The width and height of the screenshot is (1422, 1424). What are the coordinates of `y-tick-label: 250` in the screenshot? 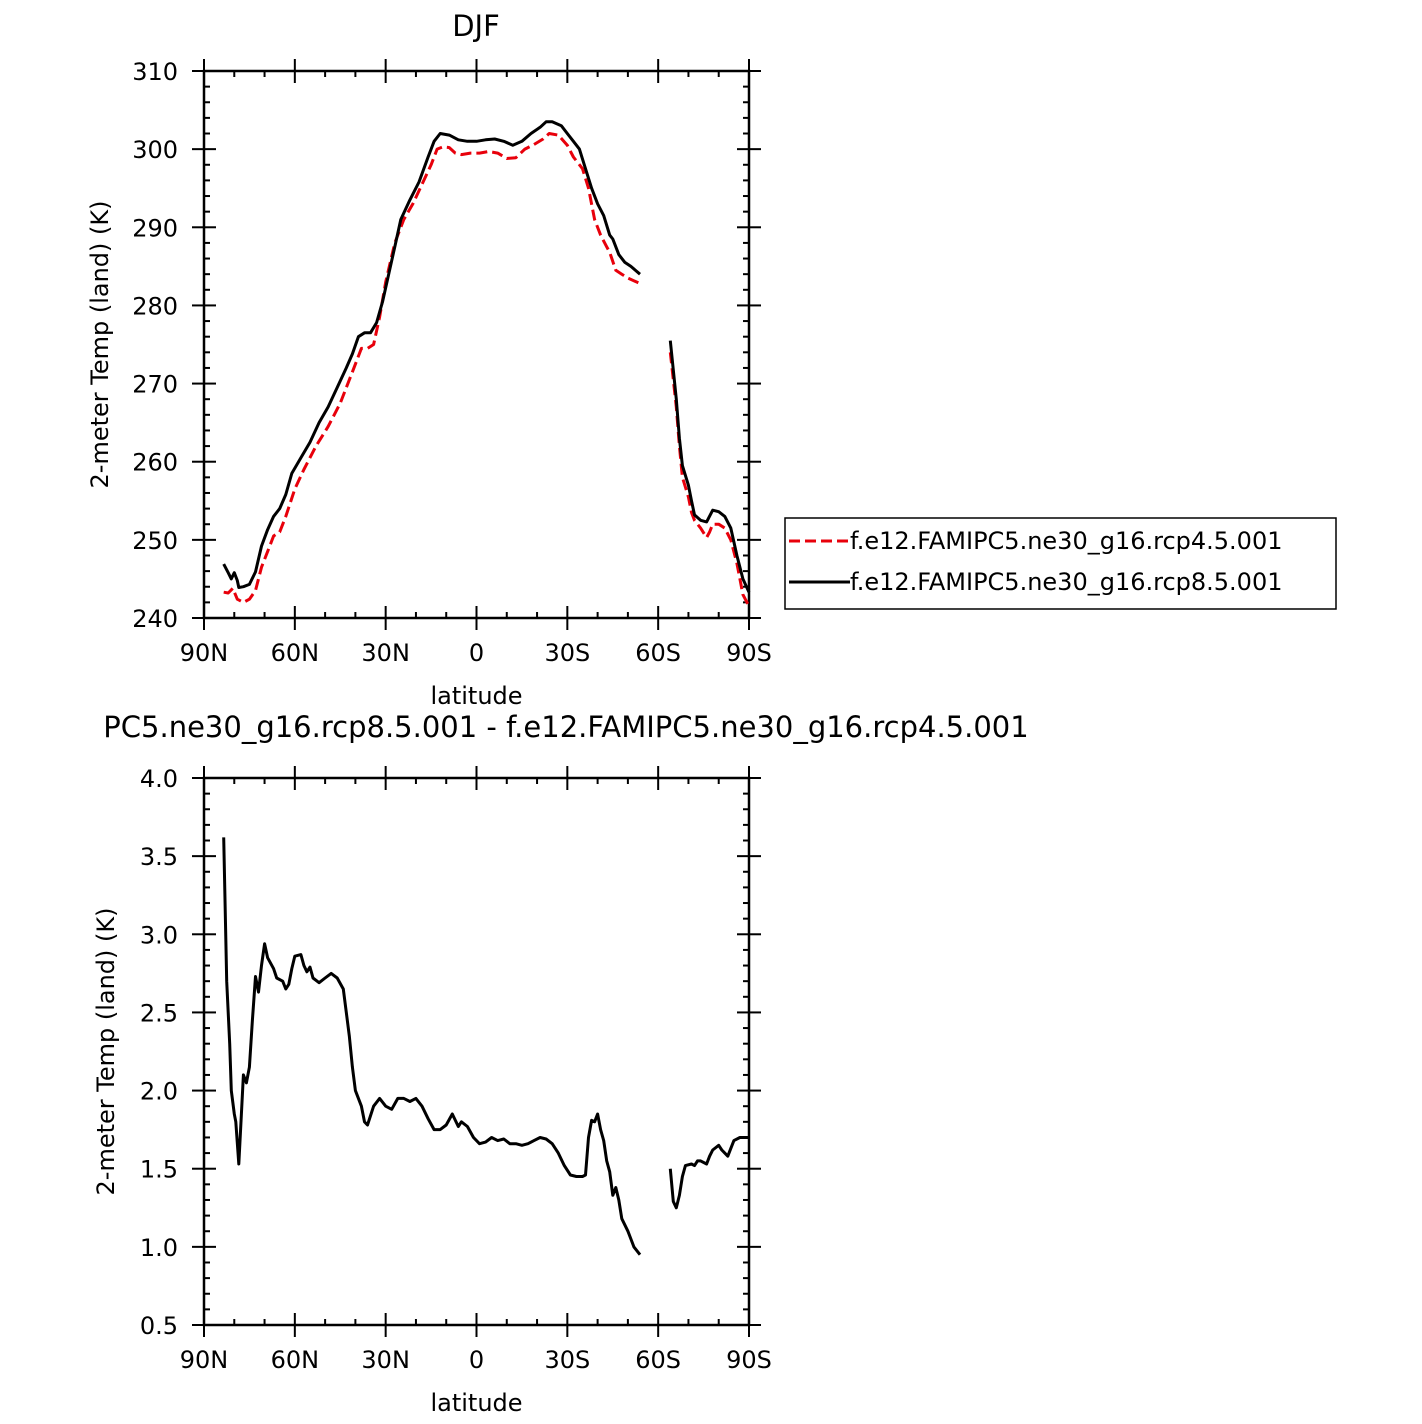 It's located at (155, 541).